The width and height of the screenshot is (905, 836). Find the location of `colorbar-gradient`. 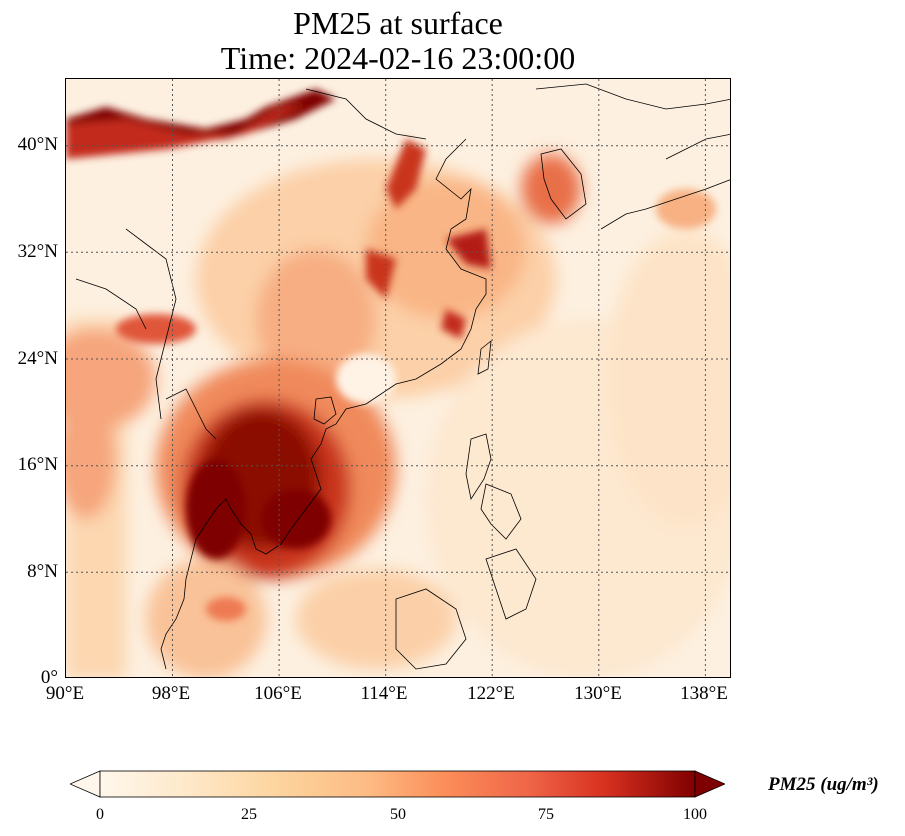

colorbar-gradient is located at coordinates (397, 784).